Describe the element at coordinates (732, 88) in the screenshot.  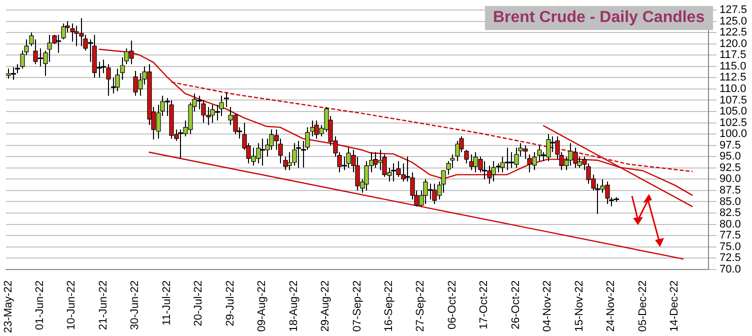
I see `y-tick-label: 110.0` at that location.